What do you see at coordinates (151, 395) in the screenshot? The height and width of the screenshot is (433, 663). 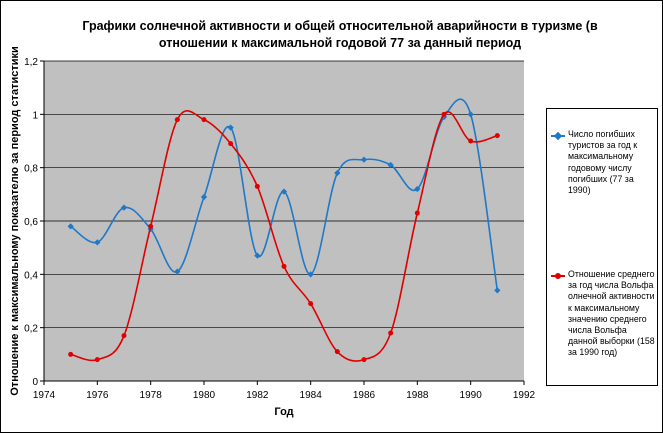 I see `x-tick-label: 1978` at bounding box center [151, 395].